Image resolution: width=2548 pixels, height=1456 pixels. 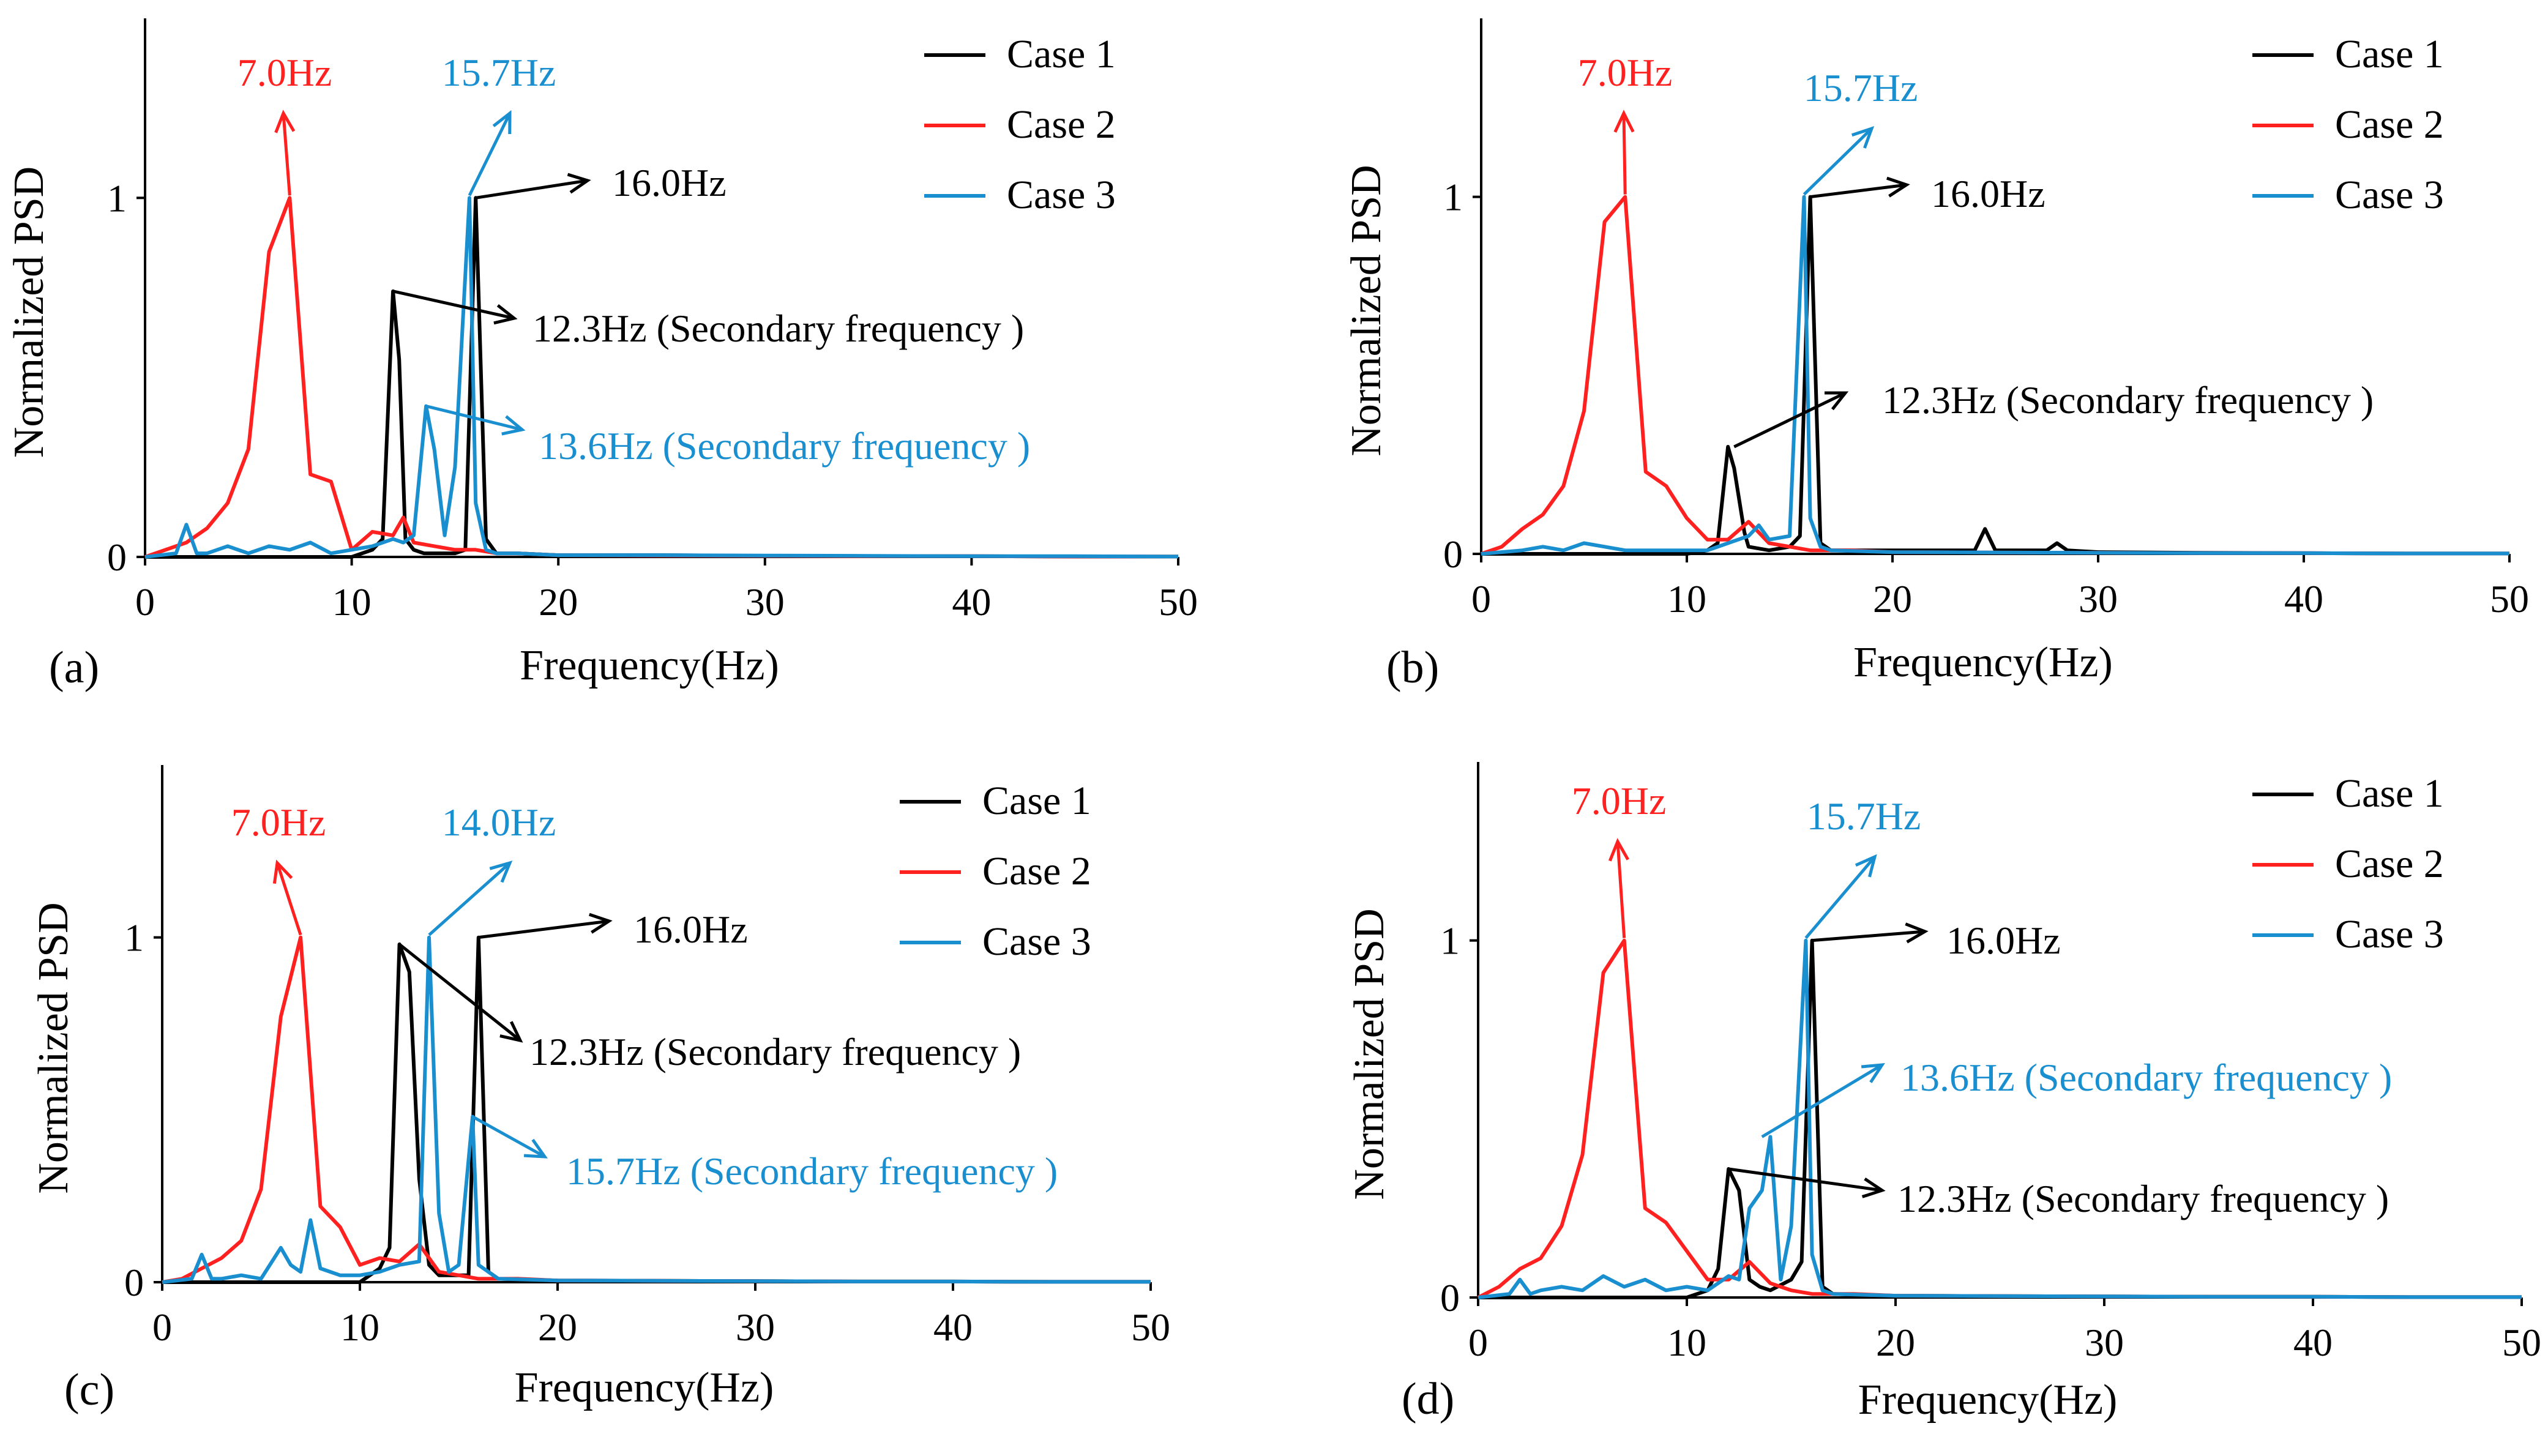 What do you see at coordinates (1413, 668) in the screenshot?
I see `panel-label: (b)` at bounding box center [1413, 668].